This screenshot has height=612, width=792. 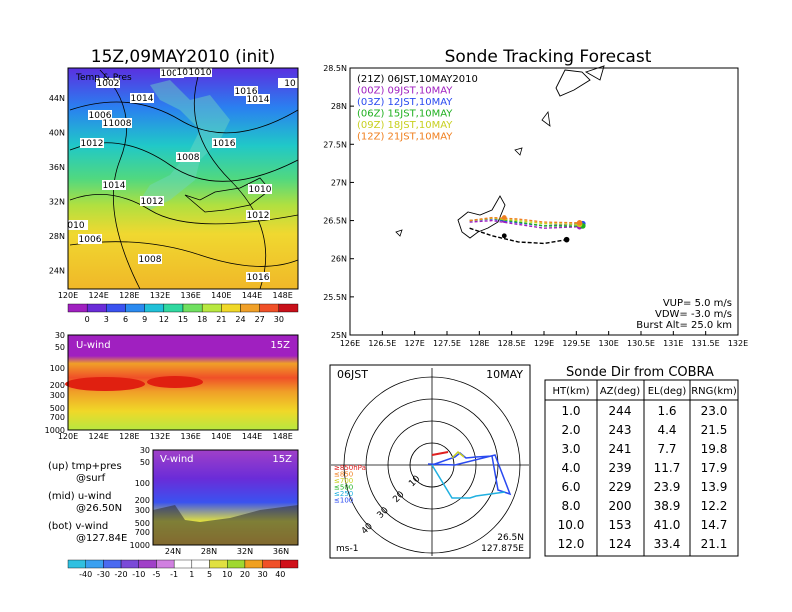 I want to click on sonde-data-cell: 4.0, so click(x=570, y=468).